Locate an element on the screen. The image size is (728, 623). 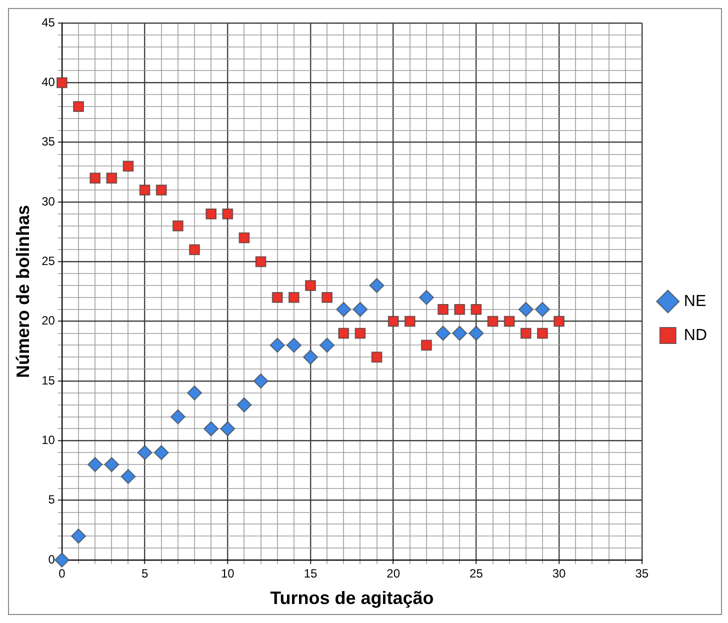
y-tick-label: 5 is located at coordinates (52, 499).